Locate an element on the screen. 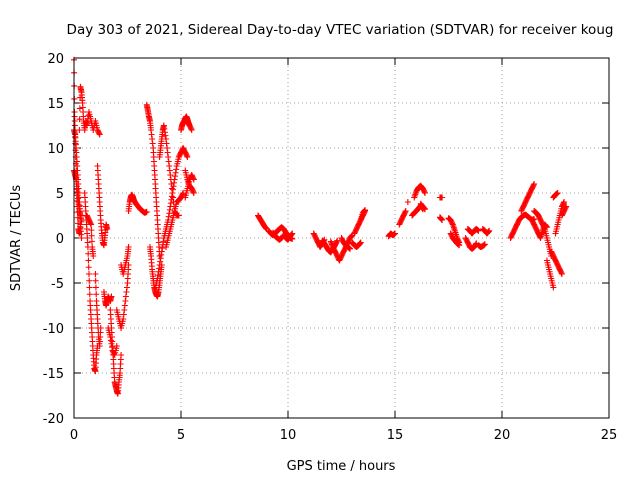  y-axis-label: SDTVAR / TECUs is located at coordinates (16, 238).